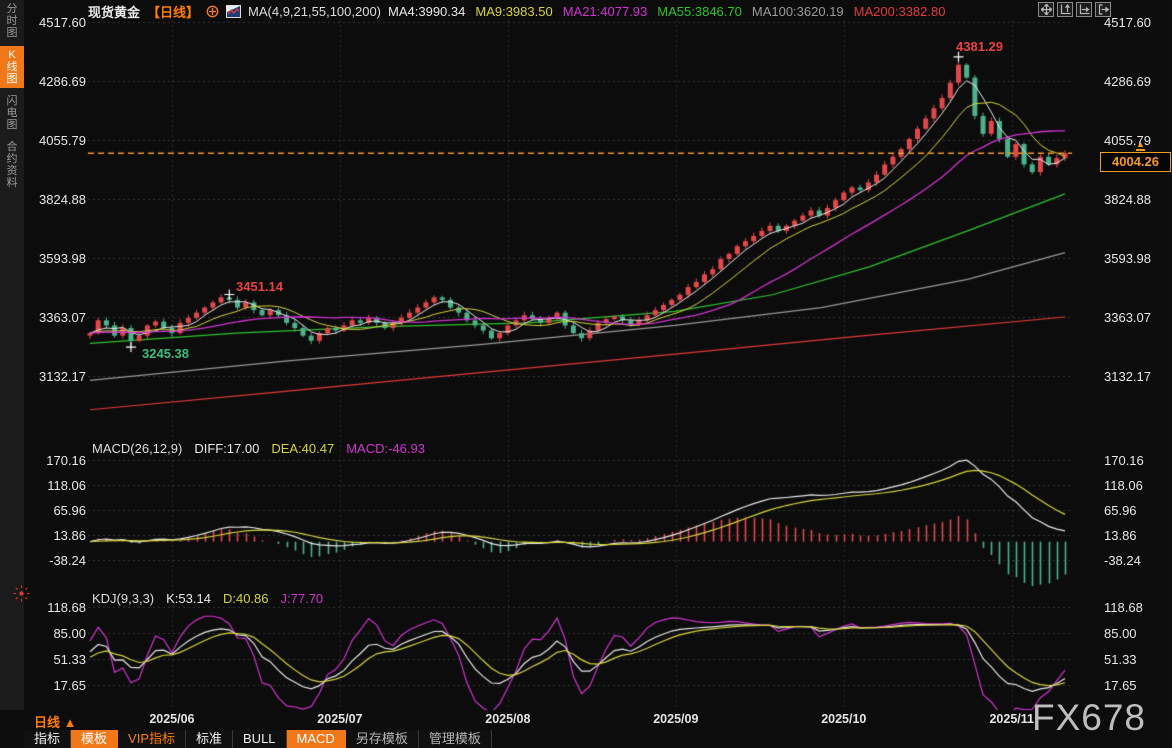  Describe the element at coordinates (1074, 9) in the screenshot. I see `chart-toolbar` at that location.